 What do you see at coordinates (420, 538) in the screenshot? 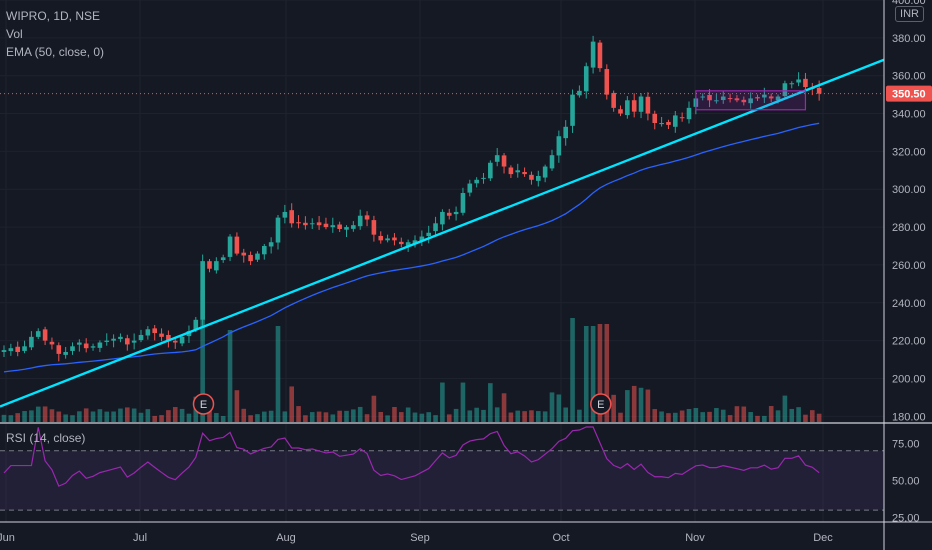
I see `x-tick-label: Sep` at bounding box center [420, 538].